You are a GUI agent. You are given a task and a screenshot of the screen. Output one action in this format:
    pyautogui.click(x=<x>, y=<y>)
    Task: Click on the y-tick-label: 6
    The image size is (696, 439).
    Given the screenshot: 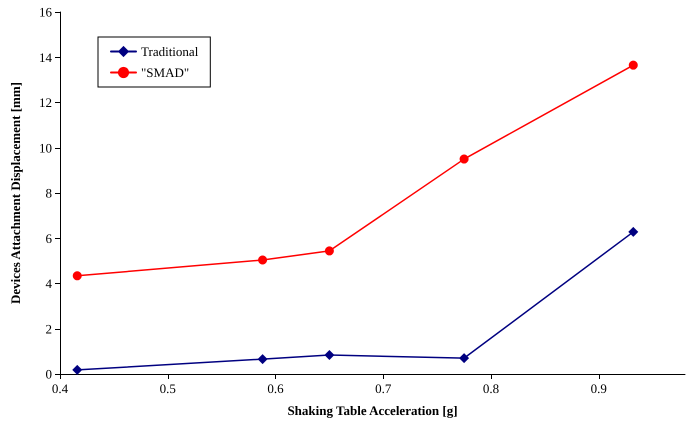 What is the action you would take?
    pyautogui.click(x=49, y=238)
    